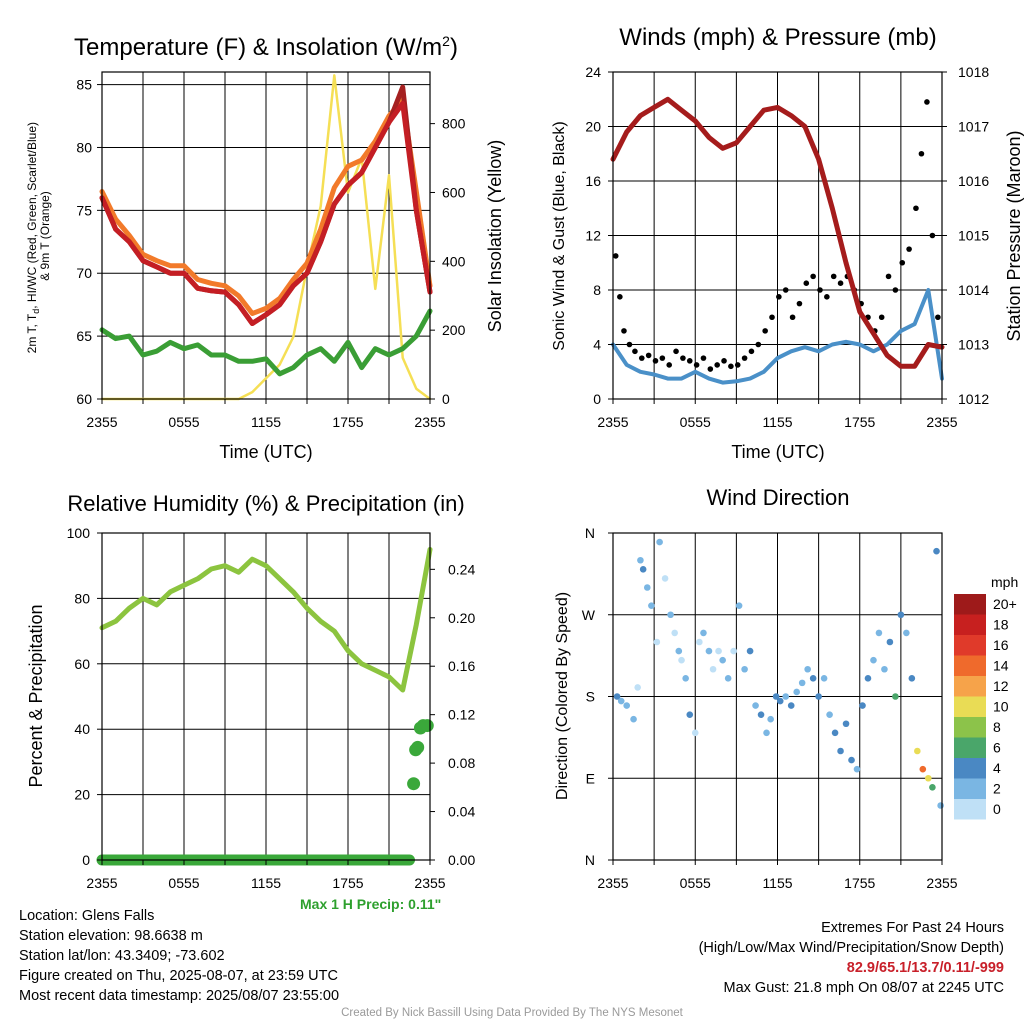 This screenshot has width=1024, height=1024. I want to click on wind-pressure-series, so click(777, 240).